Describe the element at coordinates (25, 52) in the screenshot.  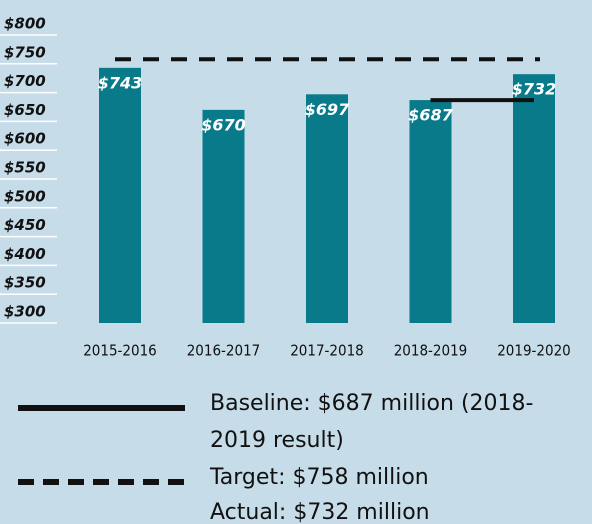
I see `y-tick-label: $750` at that location.